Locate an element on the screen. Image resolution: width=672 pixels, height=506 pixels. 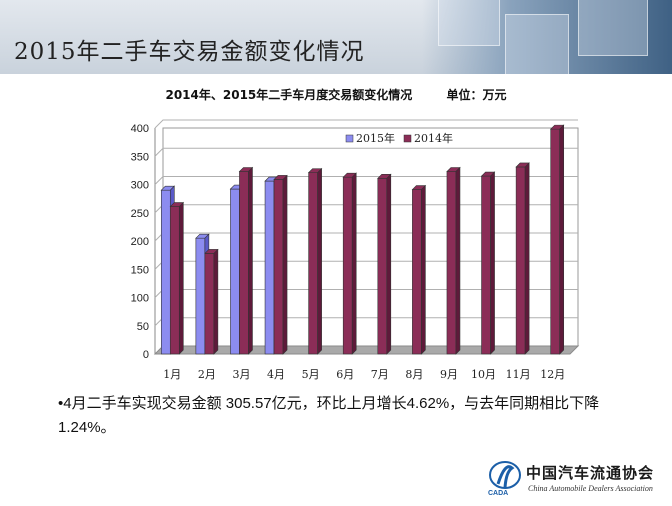
y-tick-label: 150 is located at coordinates (140, 270).